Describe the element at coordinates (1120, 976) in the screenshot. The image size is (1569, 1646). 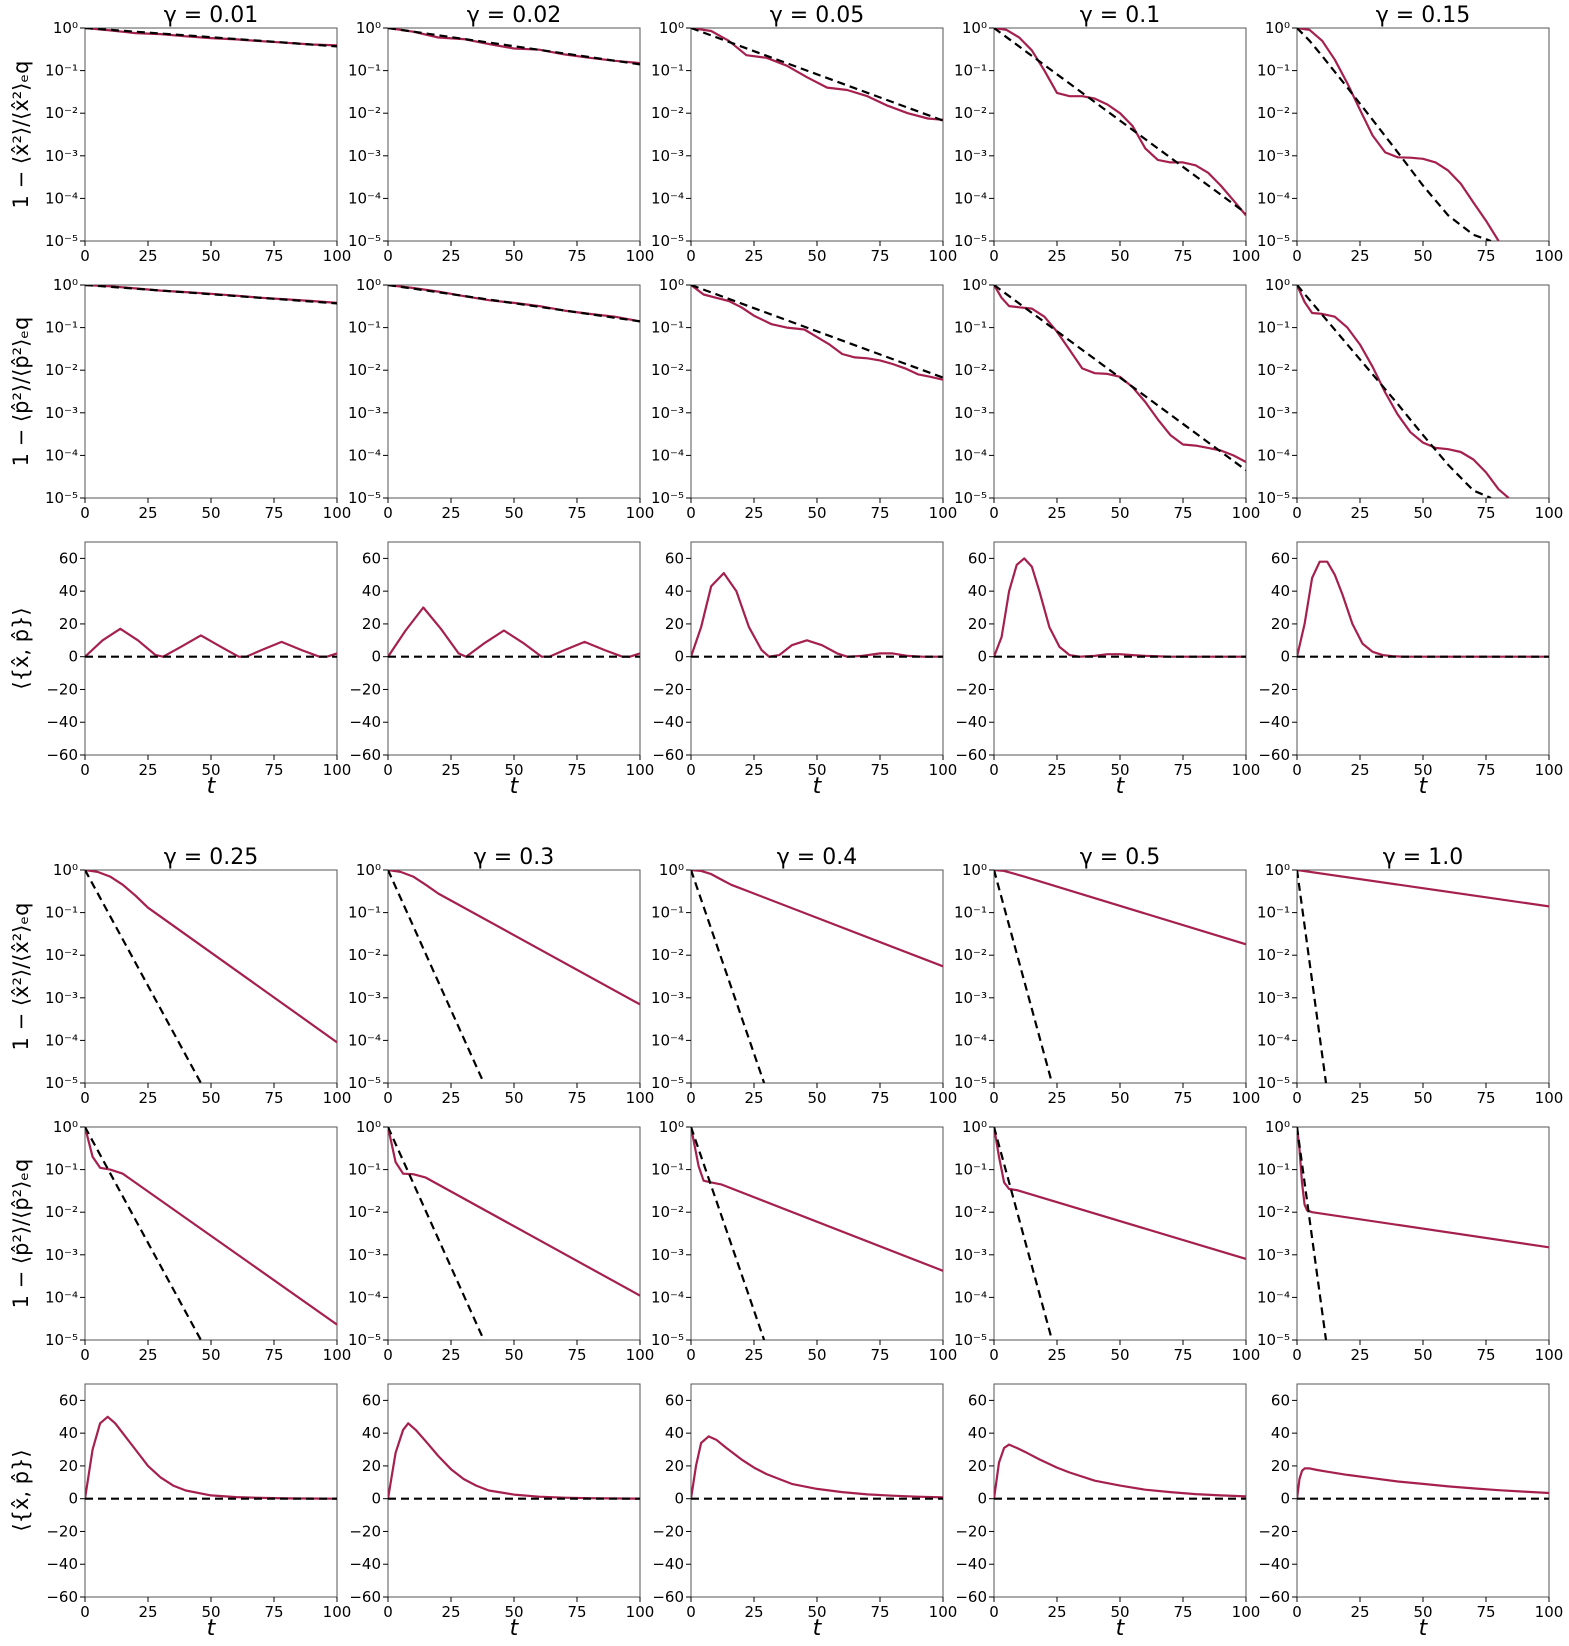
I see `panel-frame-8-x2` at that location.